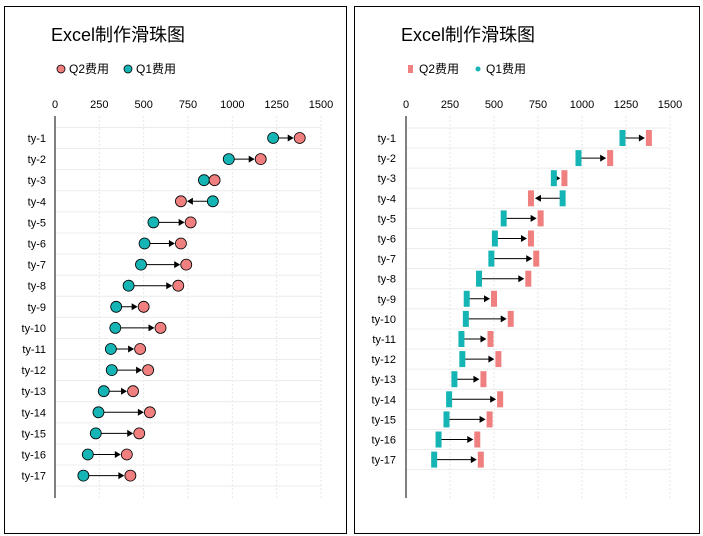 This screenshot has height=536, width=703. Describe the element at coordinates (387, 300) in the screenshot. I see `category-label: ty-9` at that location.